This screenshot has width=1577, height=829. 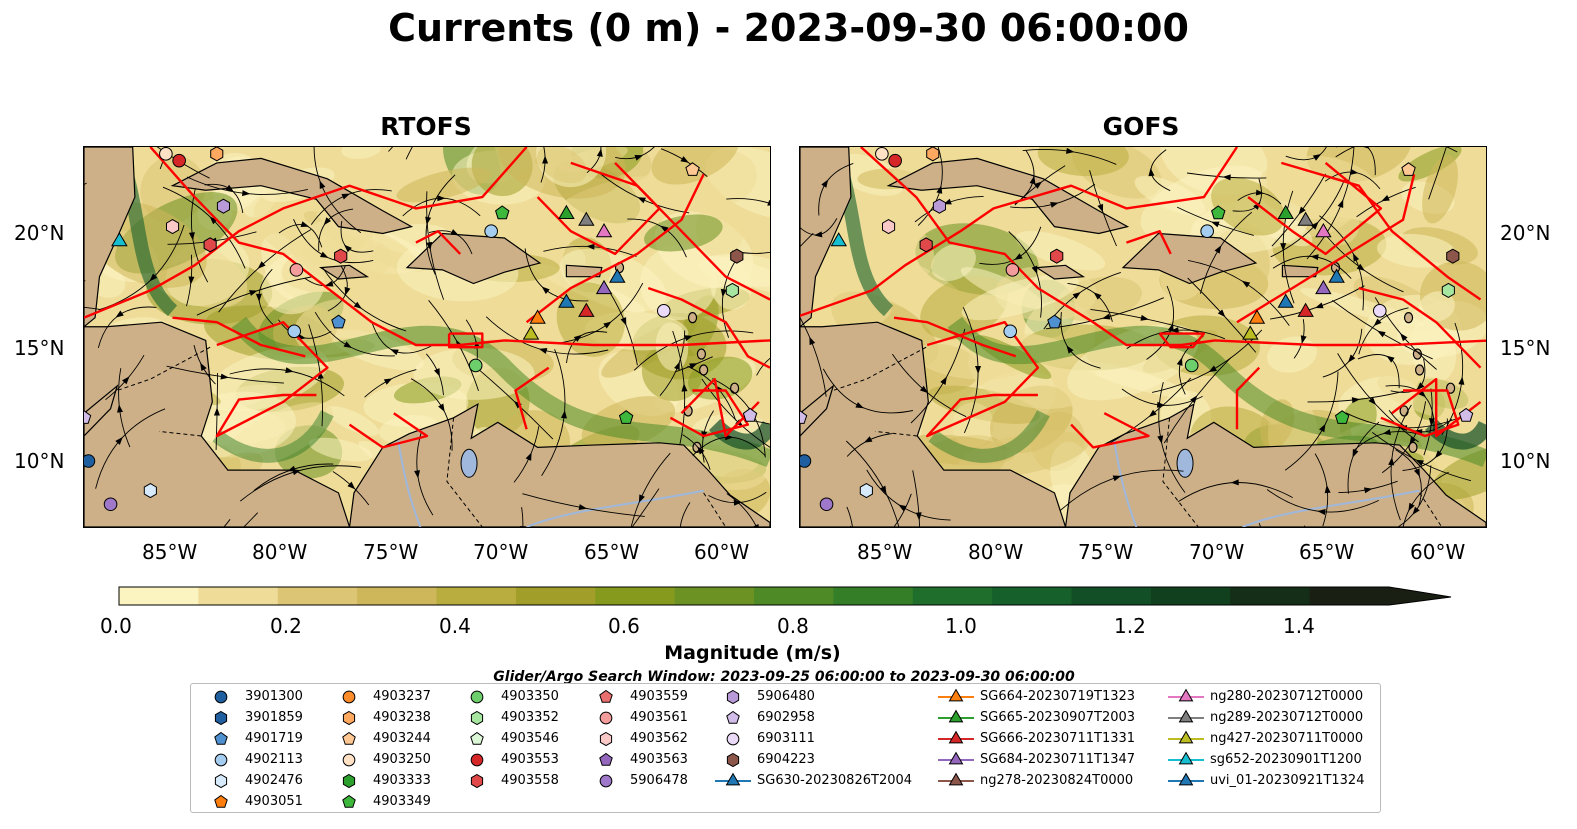 I want to click on legend-label: 4903559, so click(x=659, y=696).